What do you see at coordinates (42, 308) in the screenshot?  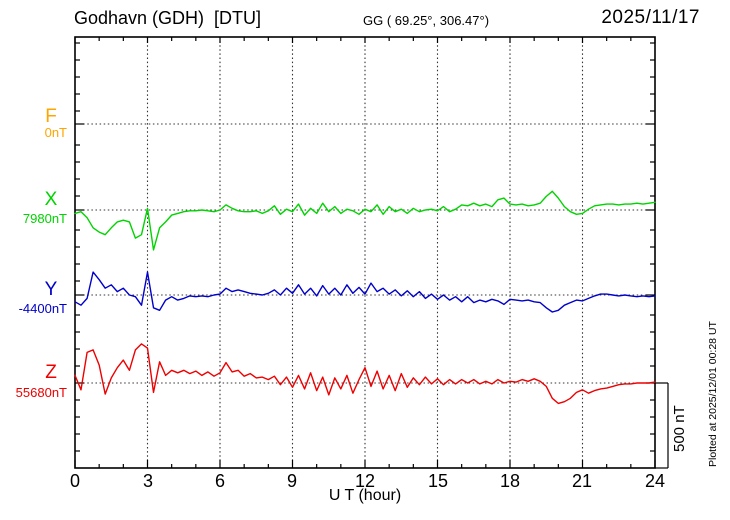 I see `component-baseline-y: -4400nT` at bounding box center [42, 308].